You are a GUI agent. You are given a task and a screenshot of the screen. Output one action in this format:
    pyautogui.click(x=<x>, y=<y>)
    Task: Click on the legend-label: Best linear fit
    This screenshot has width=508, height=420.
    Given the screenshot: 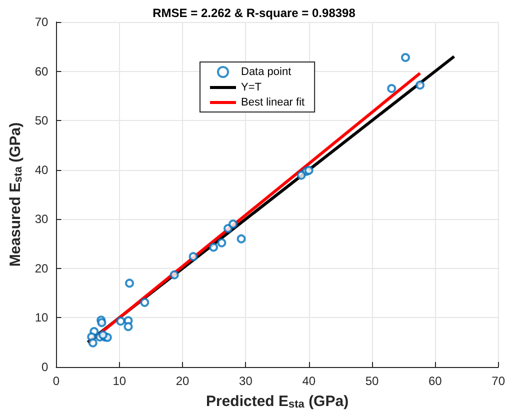 What is the action you would take?
    pyautogui.click(x=273, y=102)
    